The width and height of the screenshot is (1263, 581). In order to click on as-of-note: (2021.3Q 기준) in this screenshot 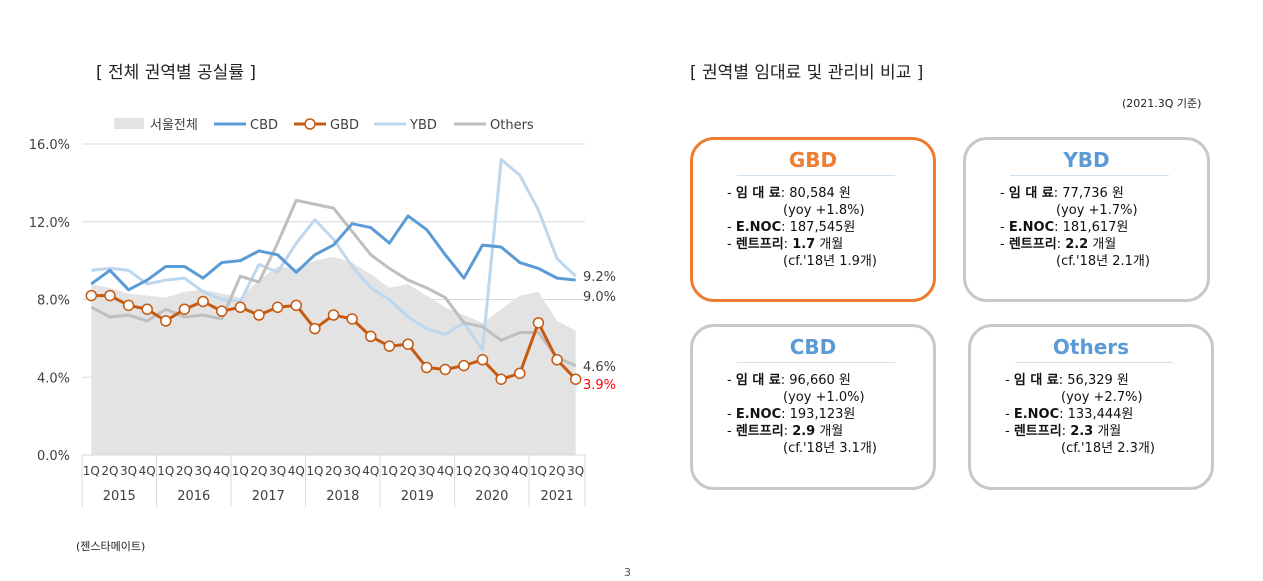, I will do `click(1162, 103)`.